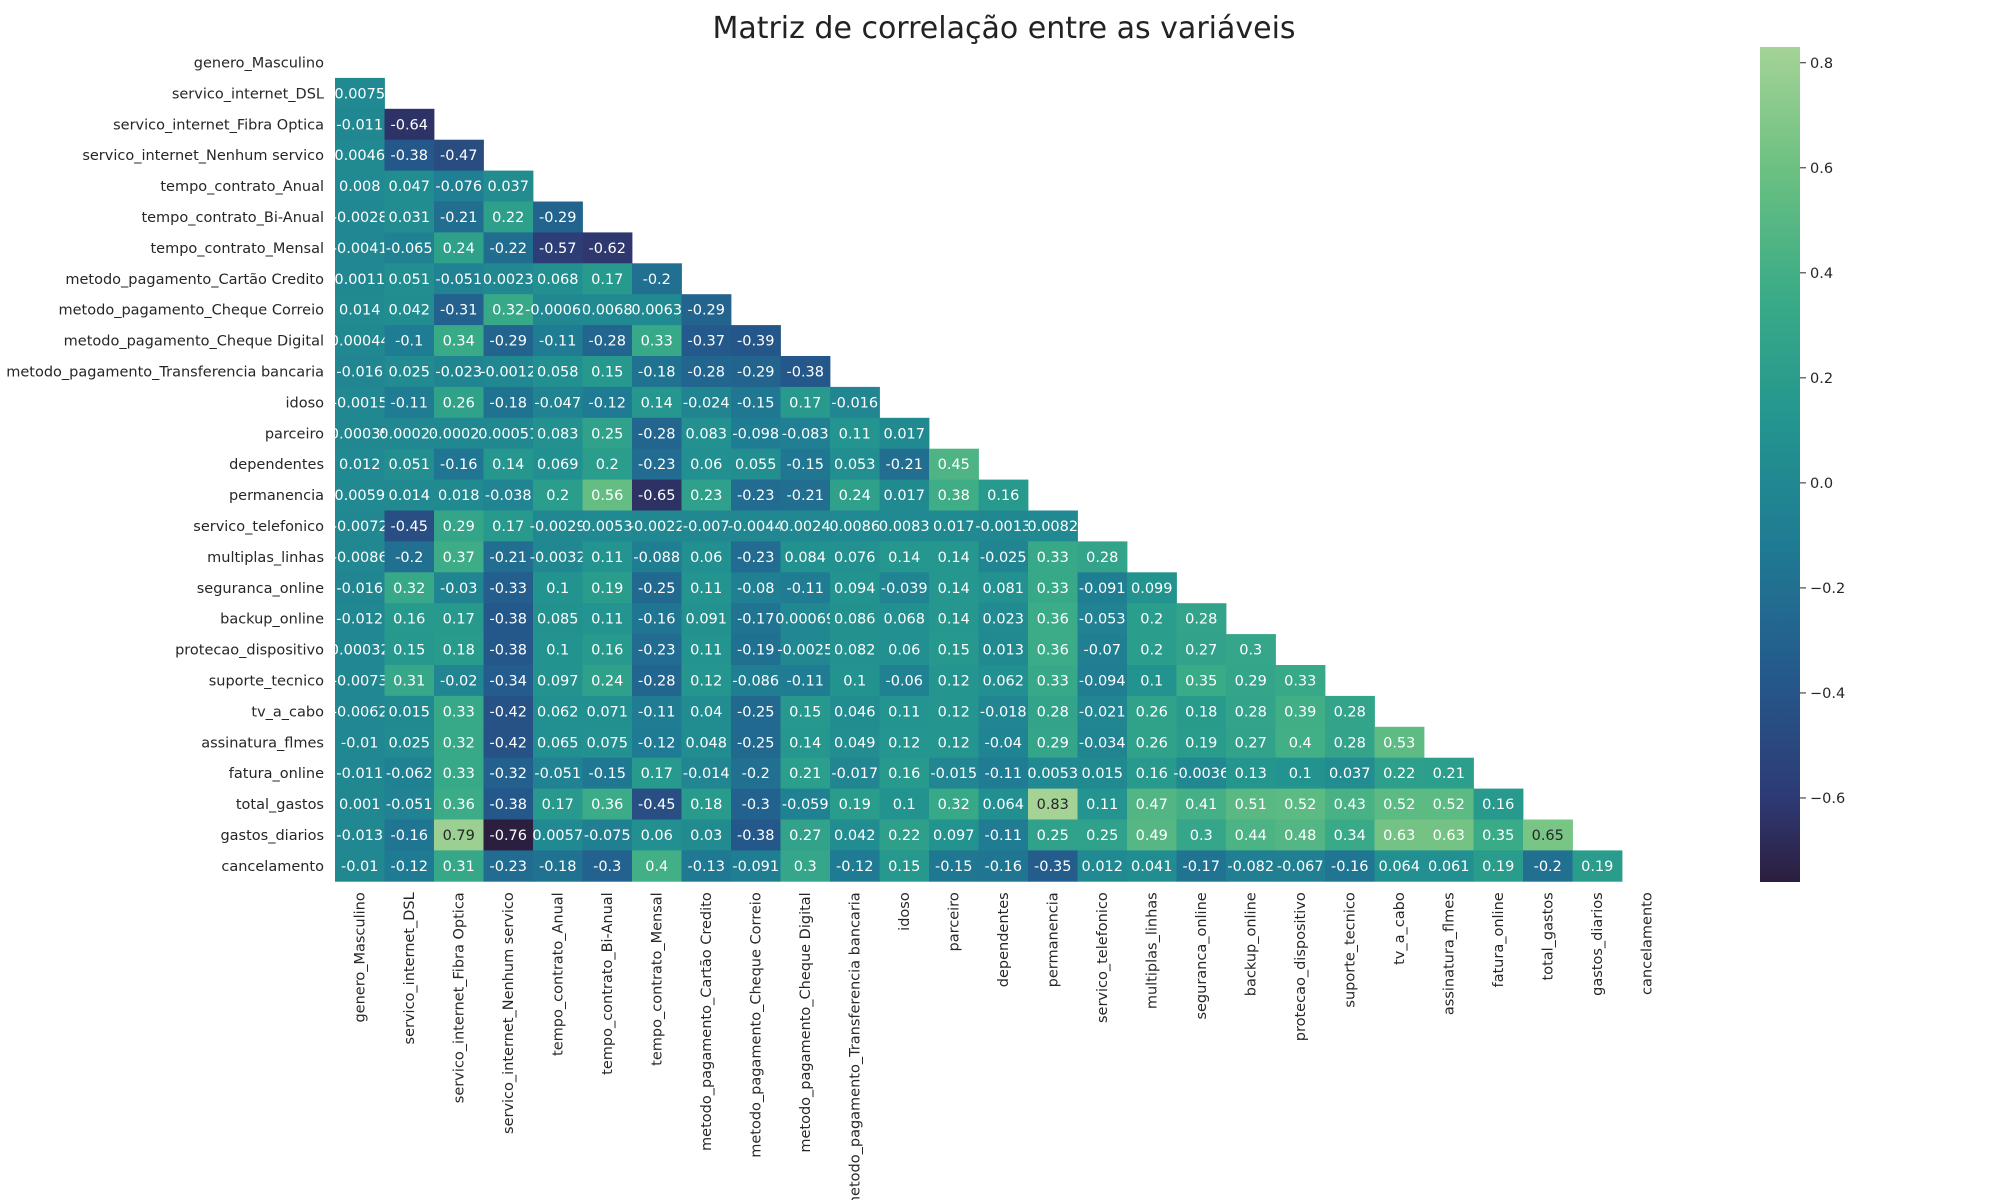  I want to click on cell-value-label: -0.42, so click(508, 743).